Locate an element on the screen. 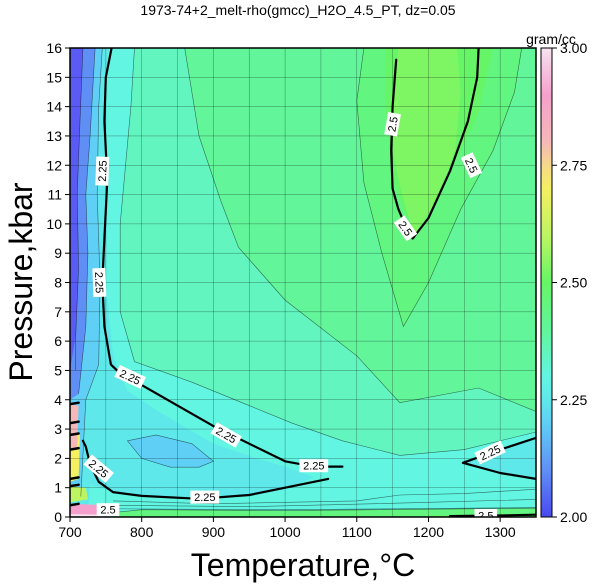 The height and width of the screenshot is (587, 608). y-tick-label: 3 is located at coordinates (58, 429).